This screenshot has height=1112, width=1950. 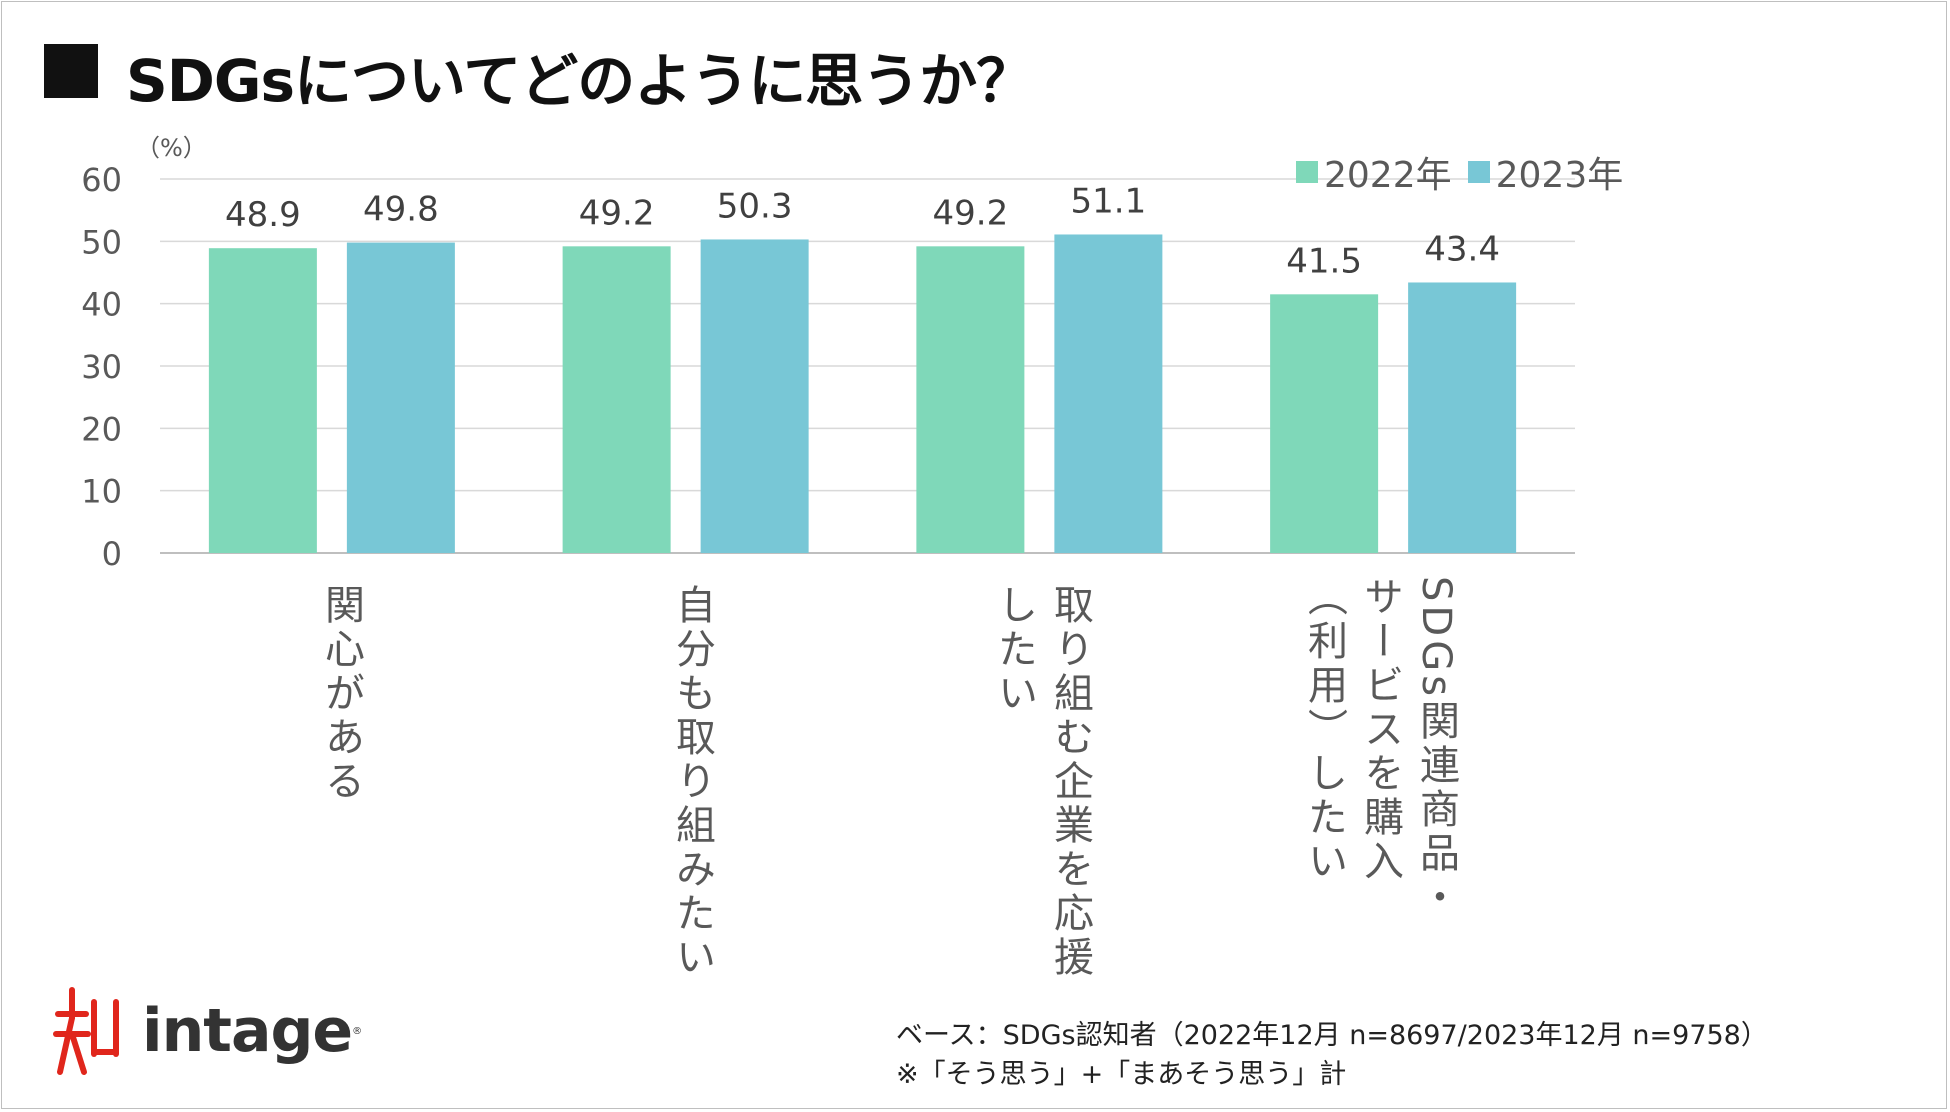 What do you see at coordinates (1324, 423) in the screenshot?
I see `bar-2022年-3` at bounding box center [1324, 423].